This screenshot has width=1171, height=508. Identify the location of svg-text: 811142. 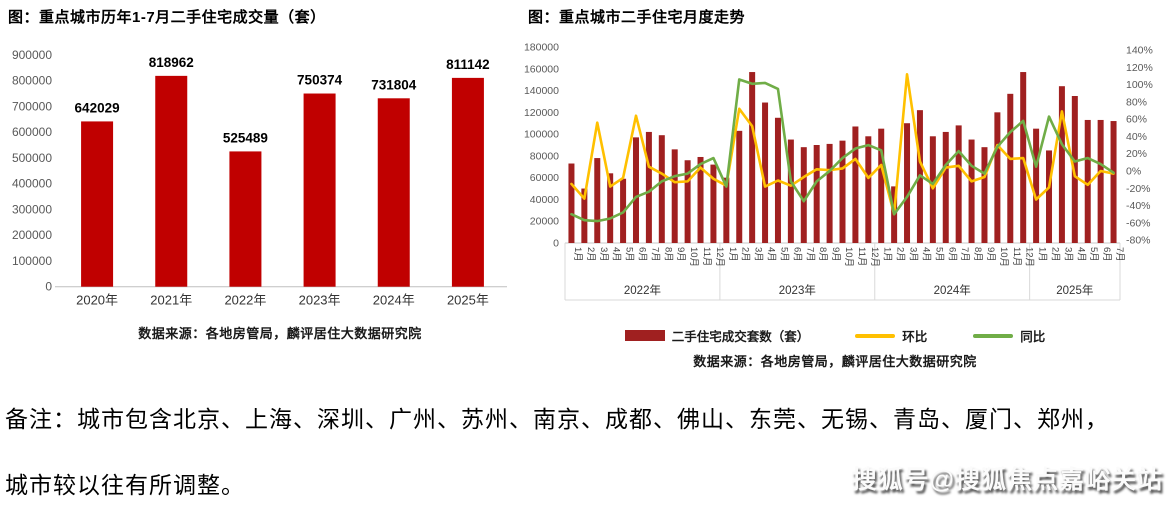
(468, 64).